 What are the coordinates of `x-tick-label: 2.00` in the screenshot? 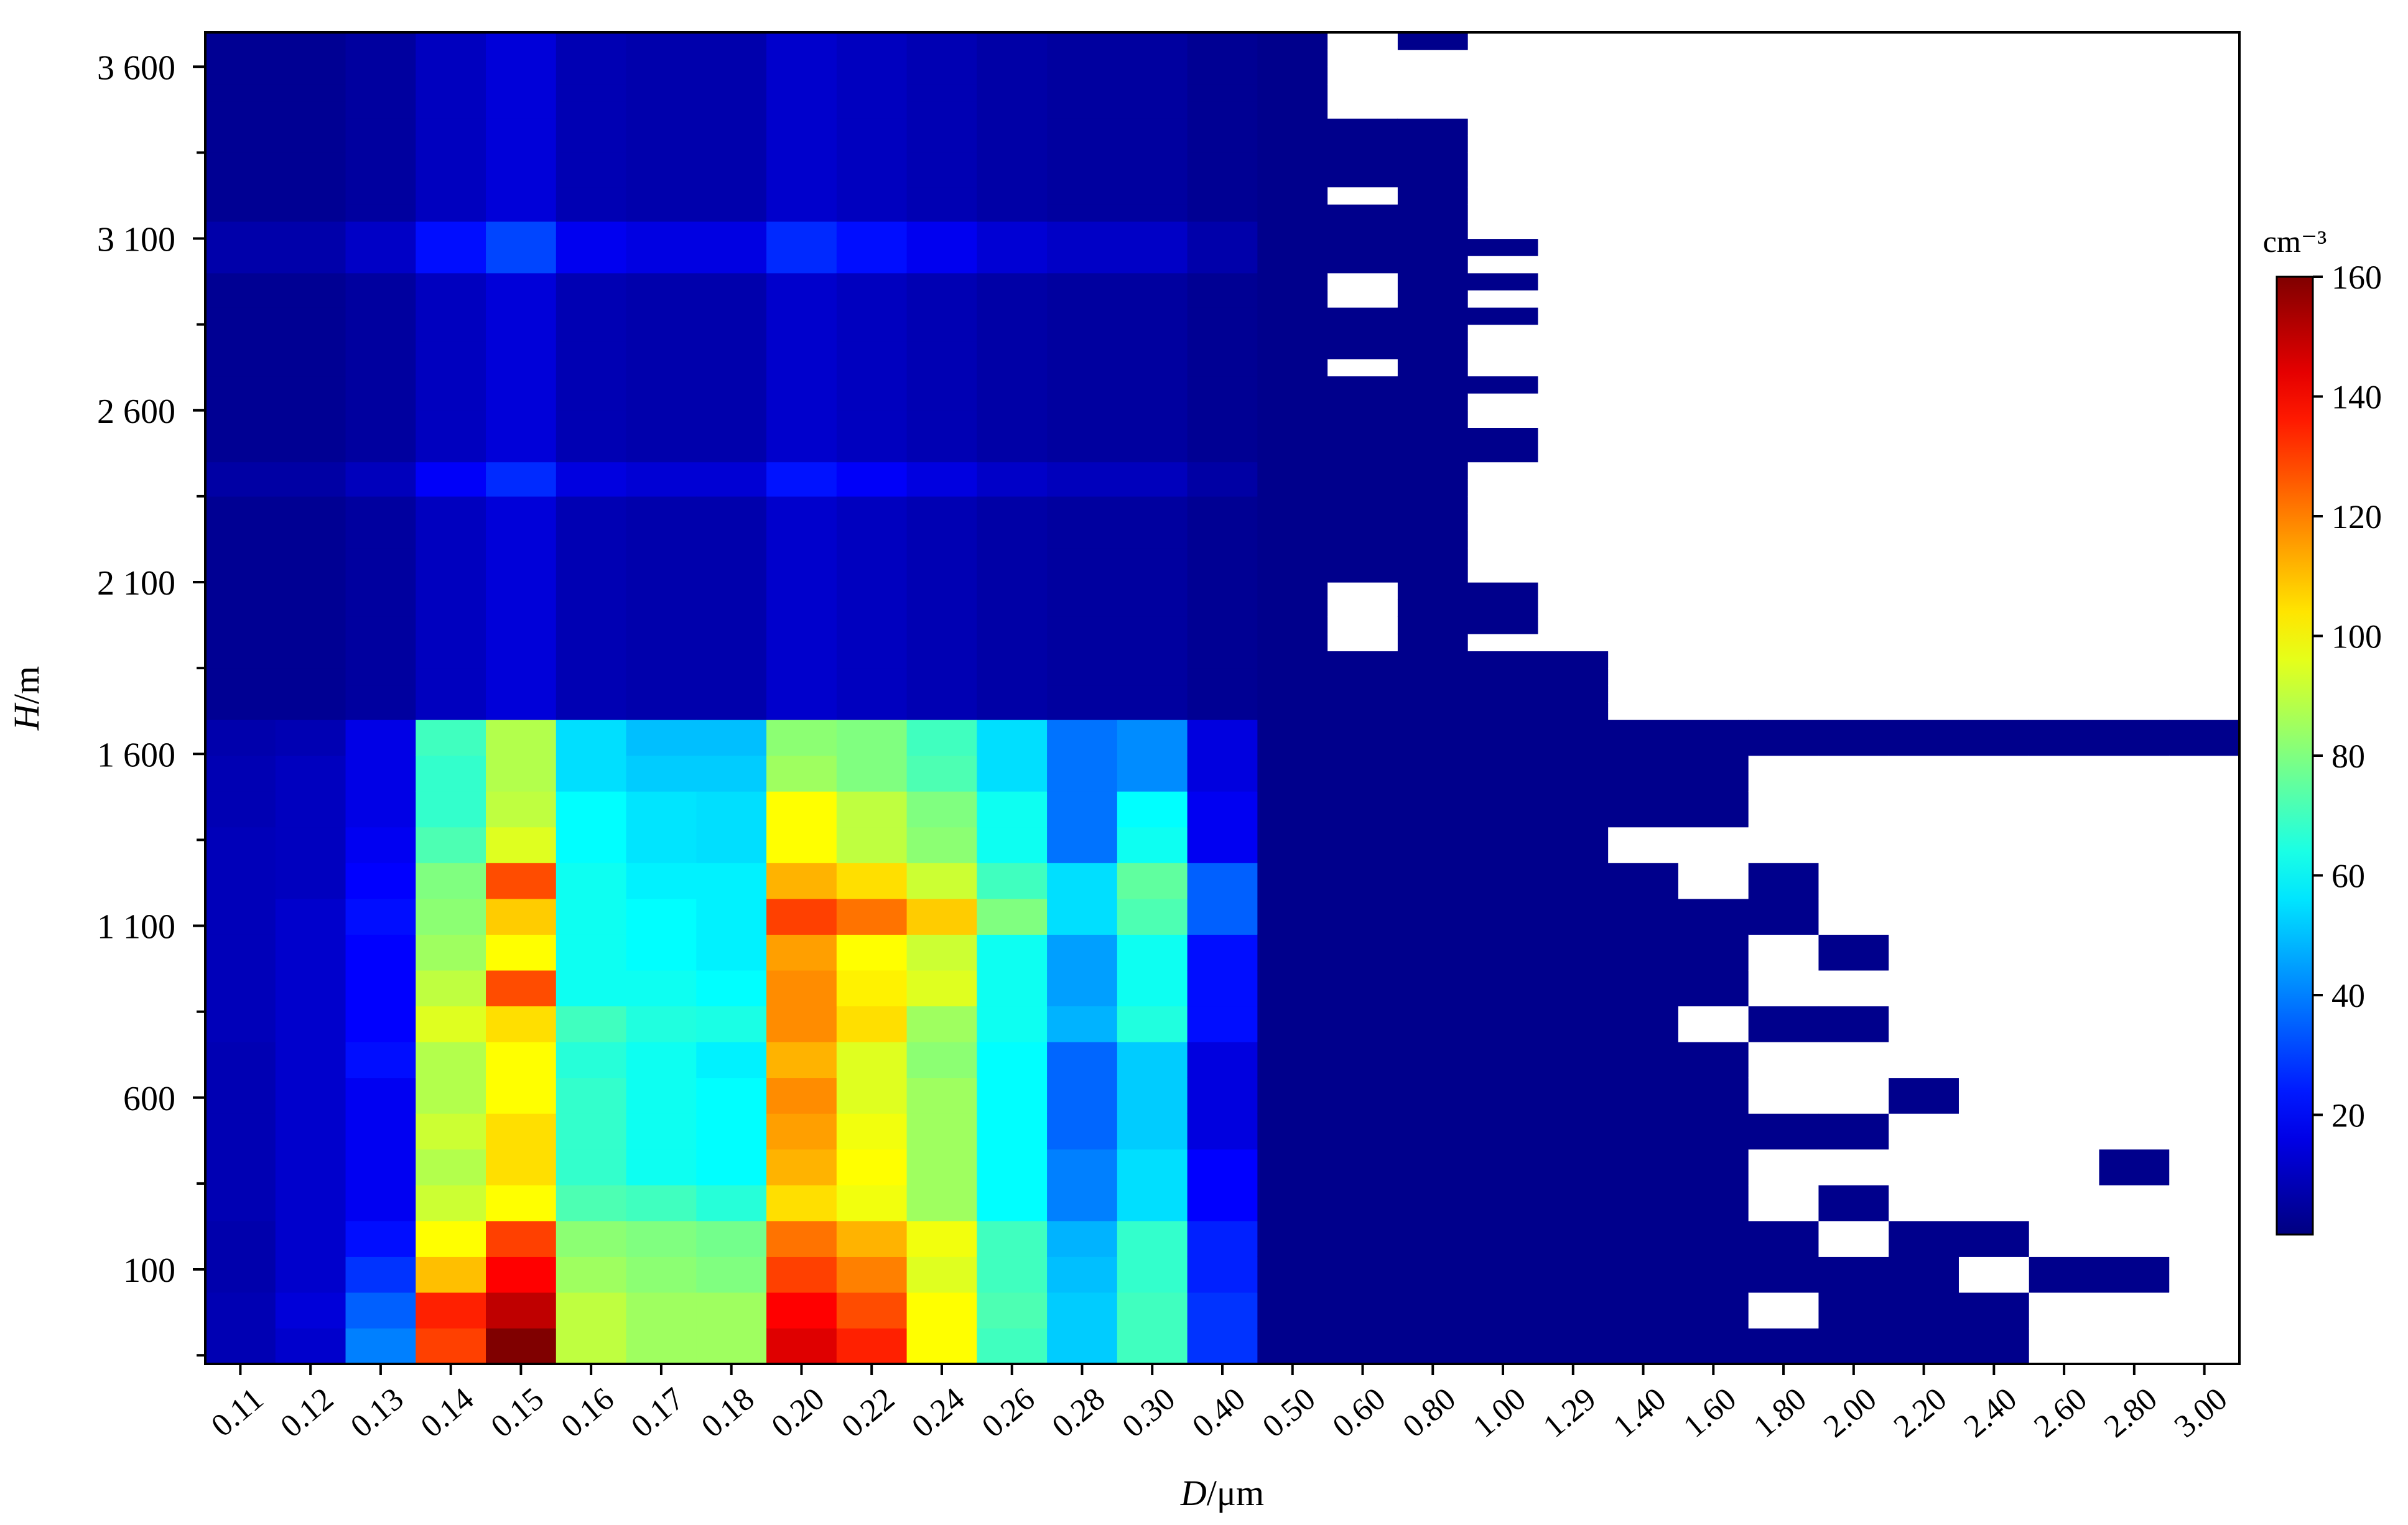 It's located at (1850, 1413).